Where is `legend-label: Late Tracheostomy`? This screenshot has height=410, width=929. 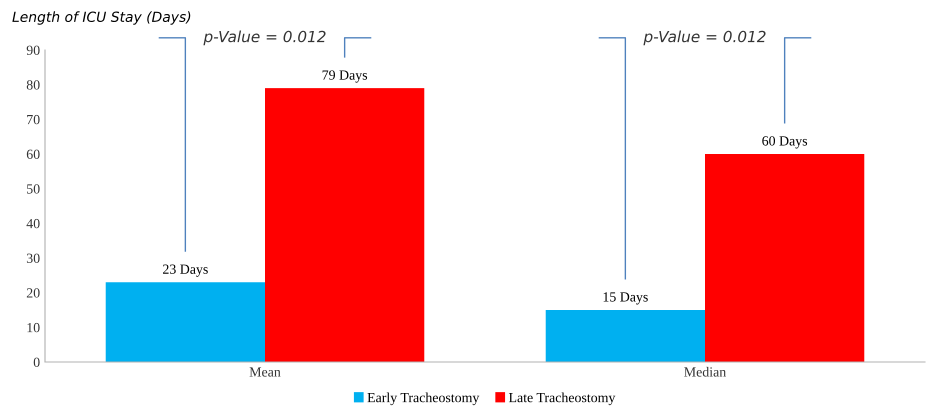 legend-label: Late Tracheostomy is located at coordinates (562, 399).